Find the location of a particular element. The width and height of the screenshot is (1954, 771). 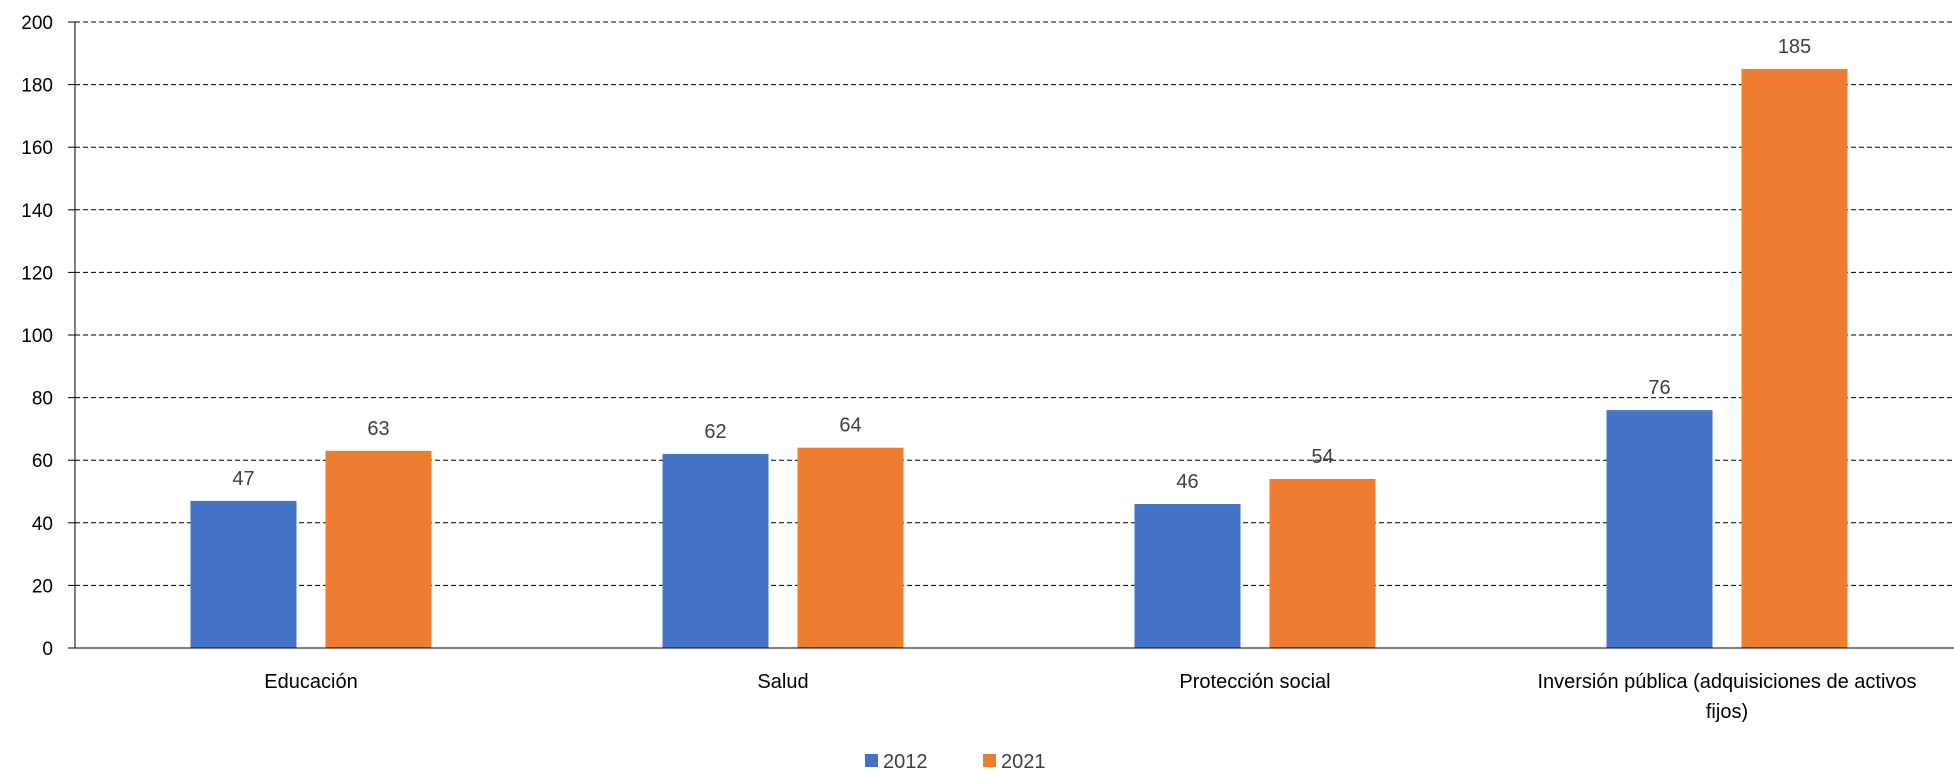

y-tick-label: 40 is located at coordinates (42, 524).